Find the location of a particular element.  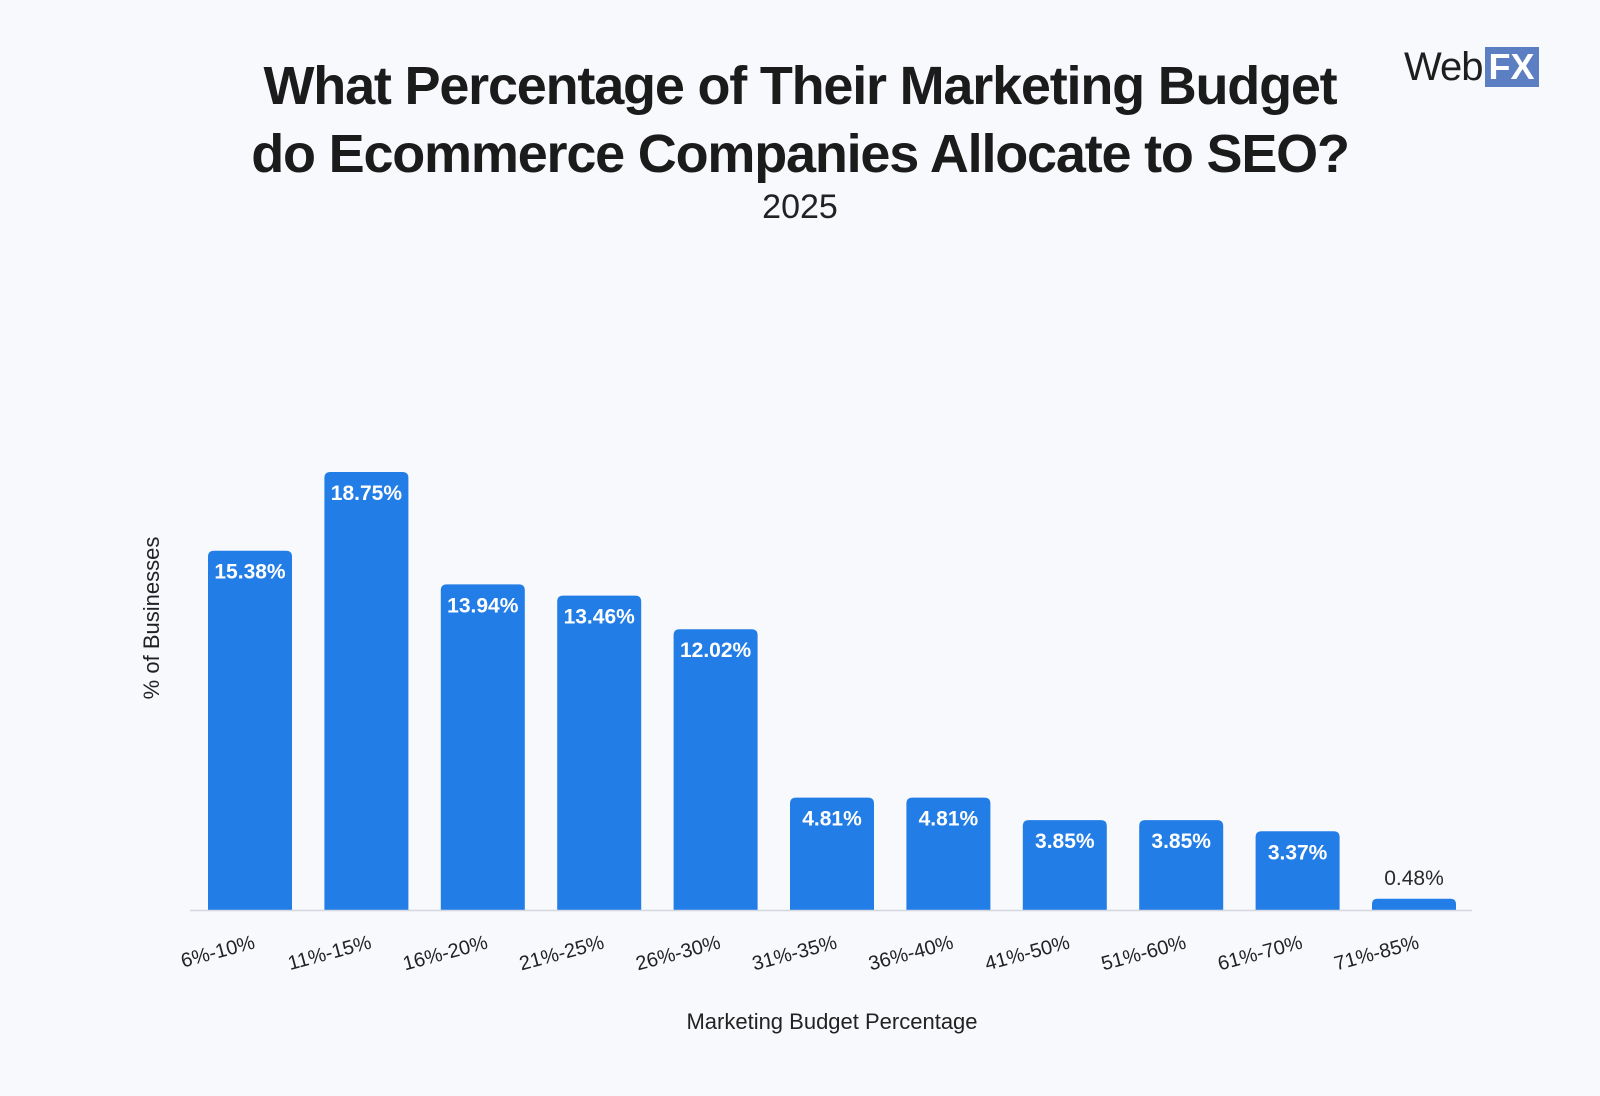

bar-51%-60% is located at coordinates (1181, 865).